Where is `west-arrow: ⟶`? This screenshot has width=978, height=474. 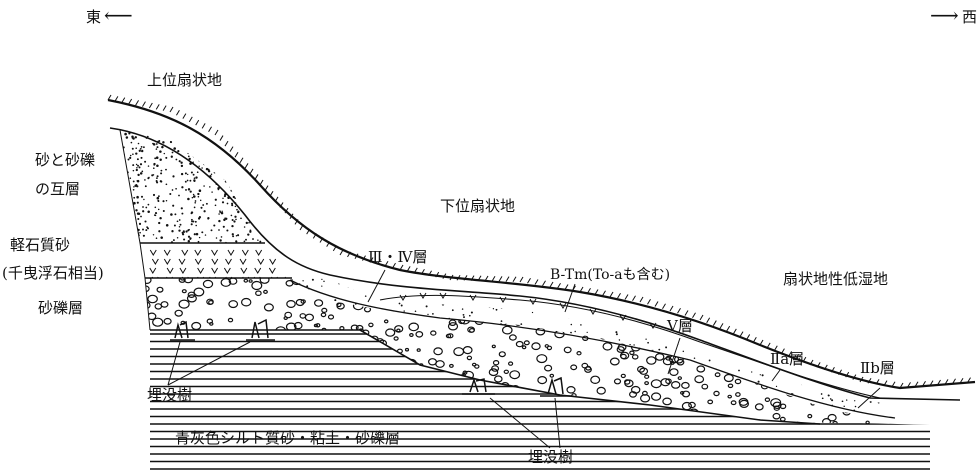 west-arrow: ⟶ is located at coordinates (944, 15).